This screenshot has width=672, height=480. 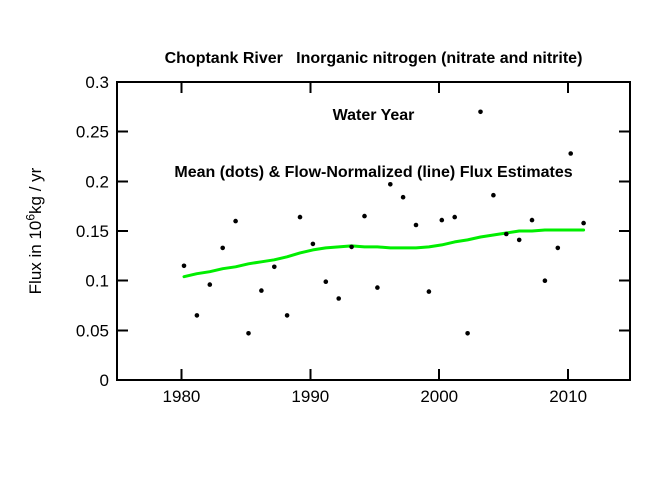 What do you see at coordinates (92, 132) in the screenshot?
I see `y-tick-label: 0.25` at bounding box center [92, 132].